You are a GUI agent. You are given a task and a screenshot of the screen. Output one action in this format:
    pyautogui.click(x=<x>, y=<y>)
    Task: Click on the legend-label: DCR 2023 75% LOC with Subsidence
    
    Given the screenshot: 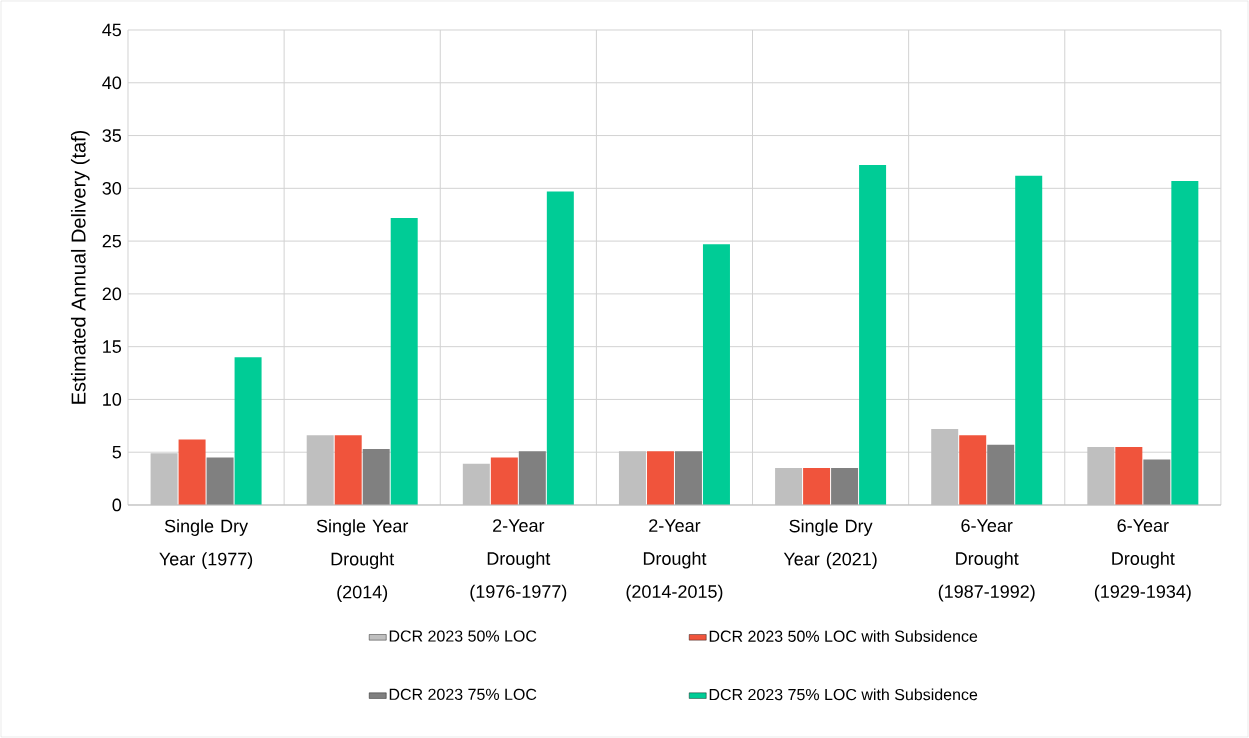 What is the action you would take?
    pyautogui.click(x=843, y=694)
    